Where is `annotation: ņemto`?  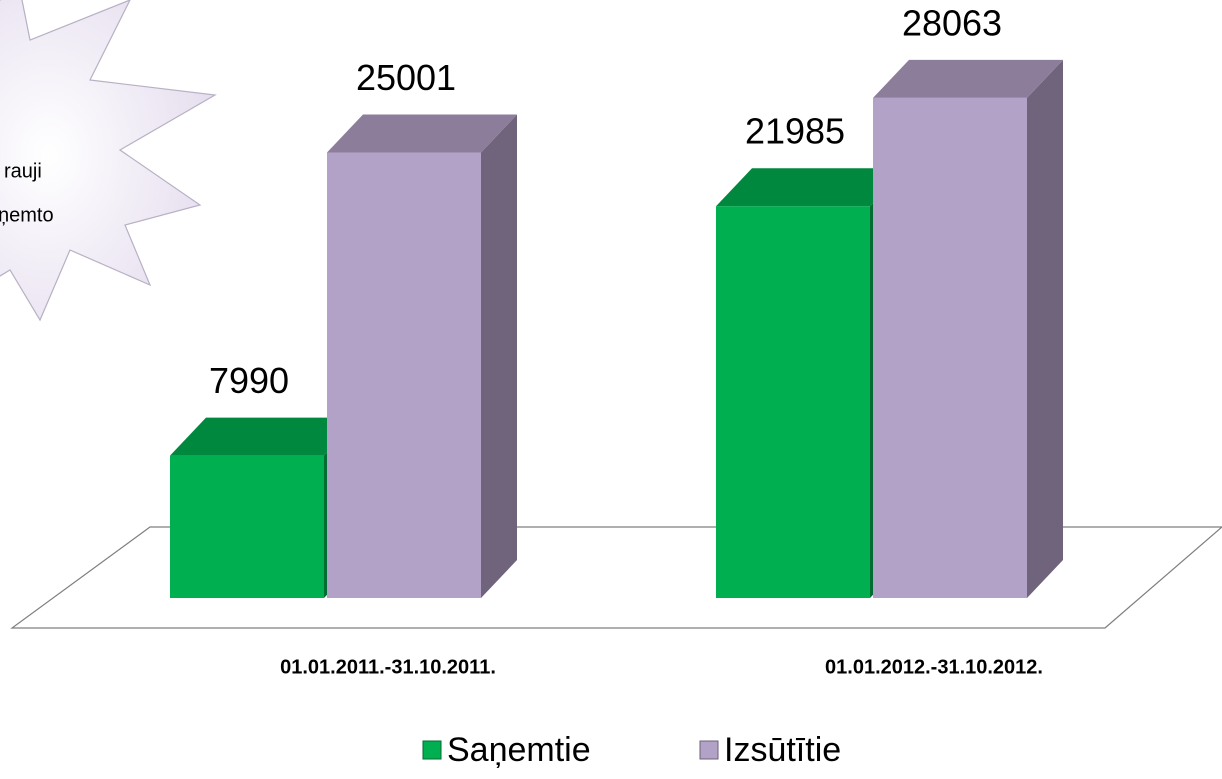
annotation: ņemto is located at coordinates (27, 215).